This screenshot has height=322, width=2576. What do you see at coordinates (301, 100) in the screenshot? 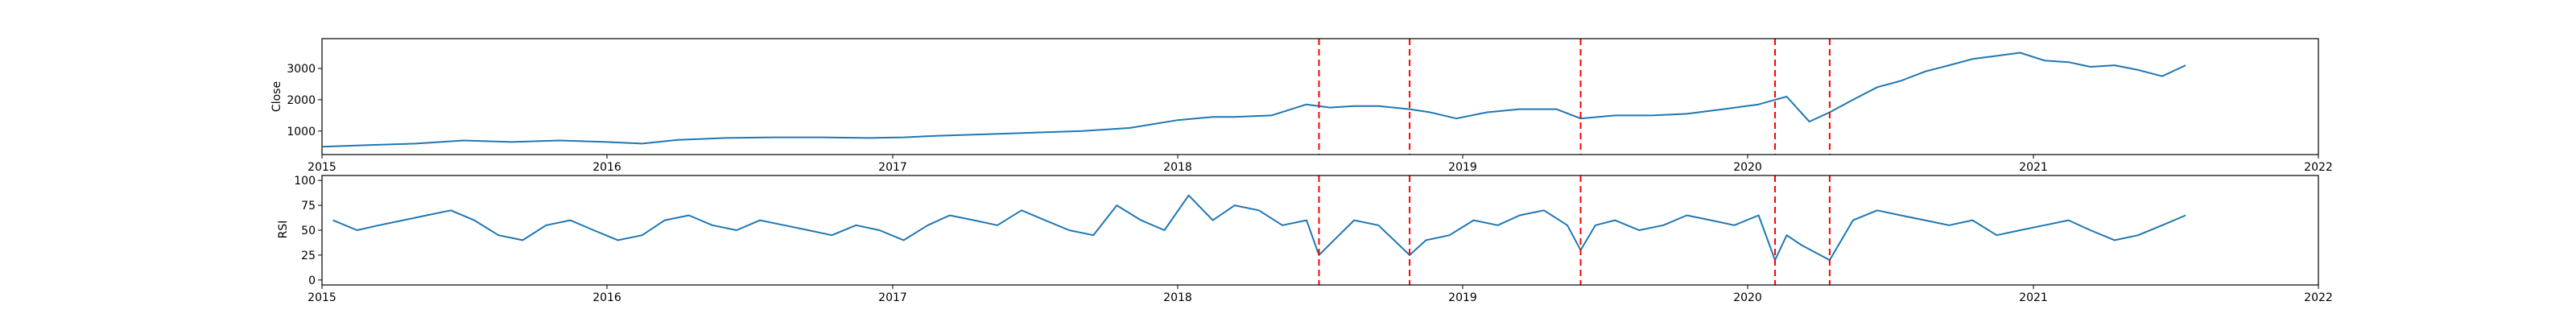
I see `close-y-tick-label-1: 2000` at bounding box center [301, 100].